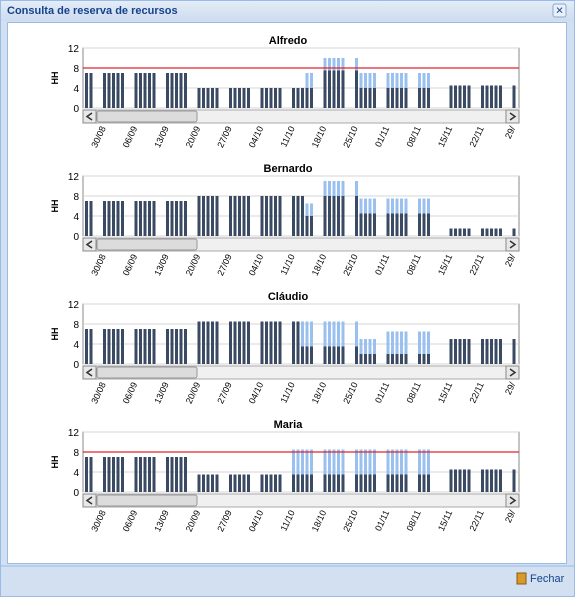  What do you see at coordinates (521, 578) in the screenshot?
I see `door-icon` at bounding box center [521, 578].